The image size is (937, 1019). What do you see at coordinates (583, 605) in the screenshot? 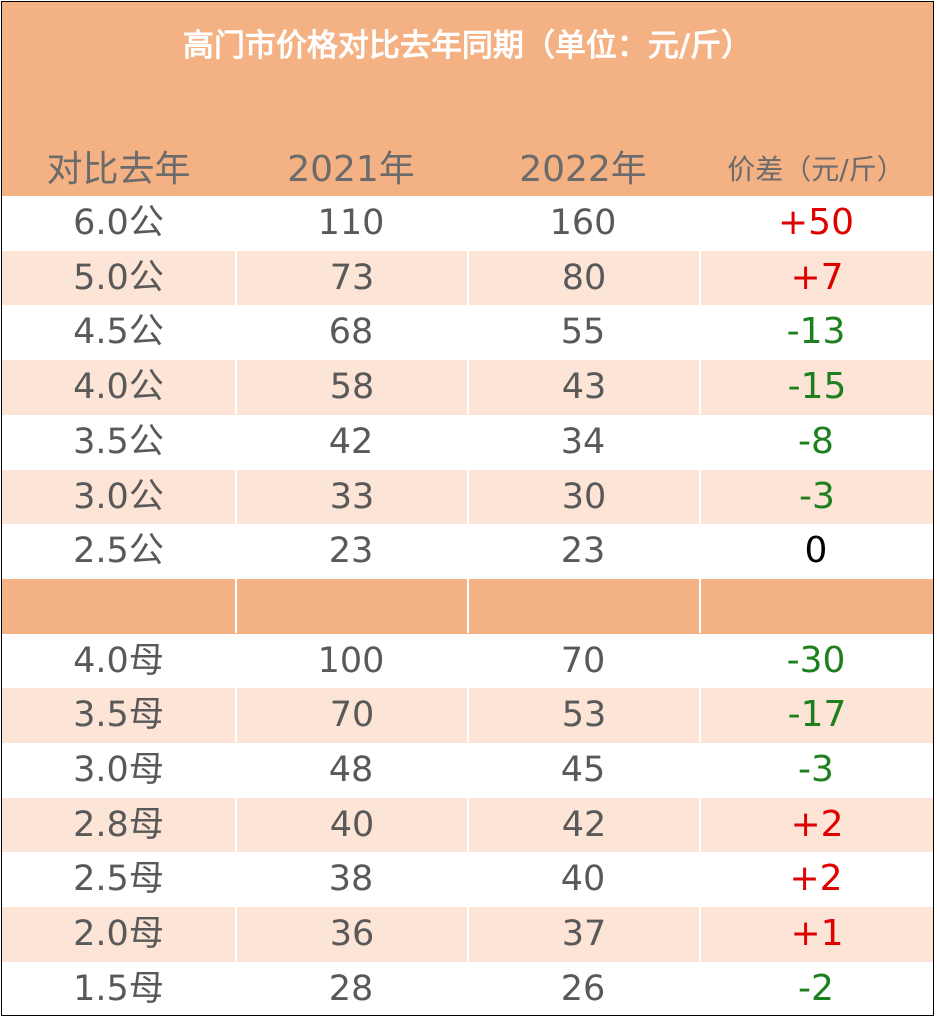
I see `price-2022-cell` at bounding box center [583, 605].